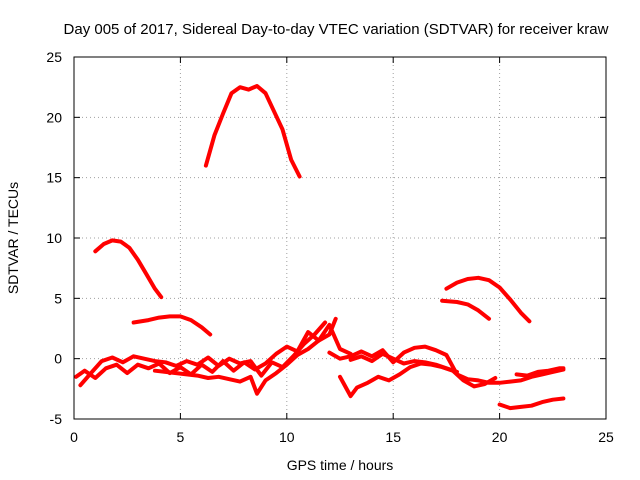 The width and height of the screenshot is (640, 480). Describe the element at coordinates (13, 238) in the screenshot. I see `y-axis-label: SDTVAR / TECUs` at that location.